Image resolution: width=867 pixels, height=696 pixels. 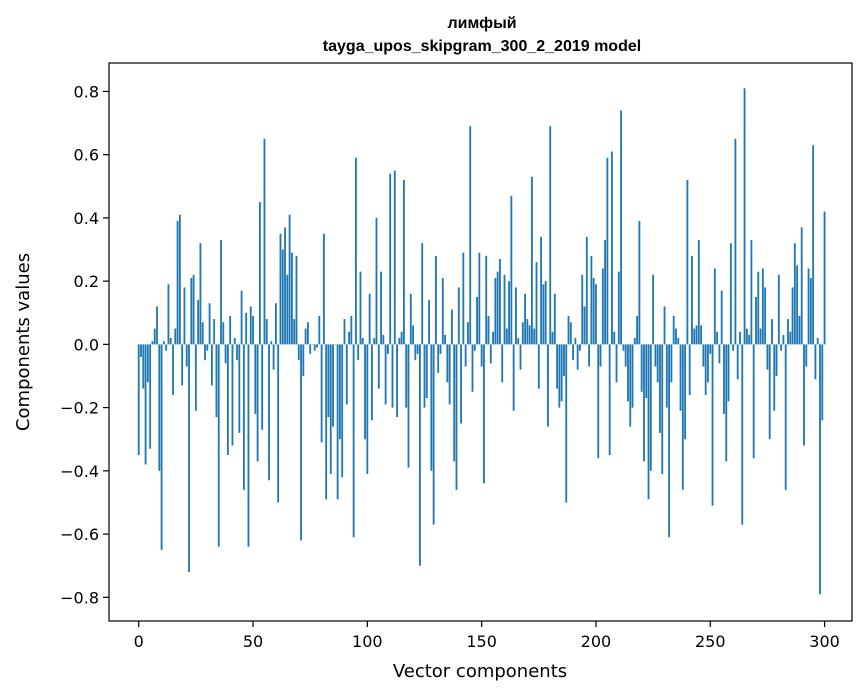 What do you see at coordinates (710, 641) in the screenshot?
I see `x-tick-label: 250` at bounding box center [710, 641].